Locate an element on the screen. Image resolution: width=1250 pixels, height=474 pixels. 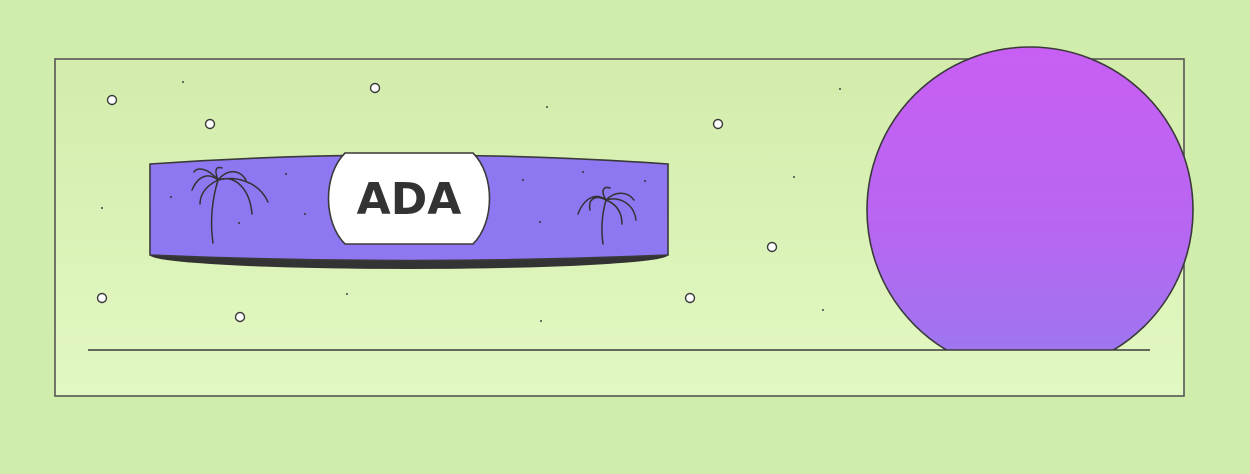
label-badge is located at coordinates (409, 198).